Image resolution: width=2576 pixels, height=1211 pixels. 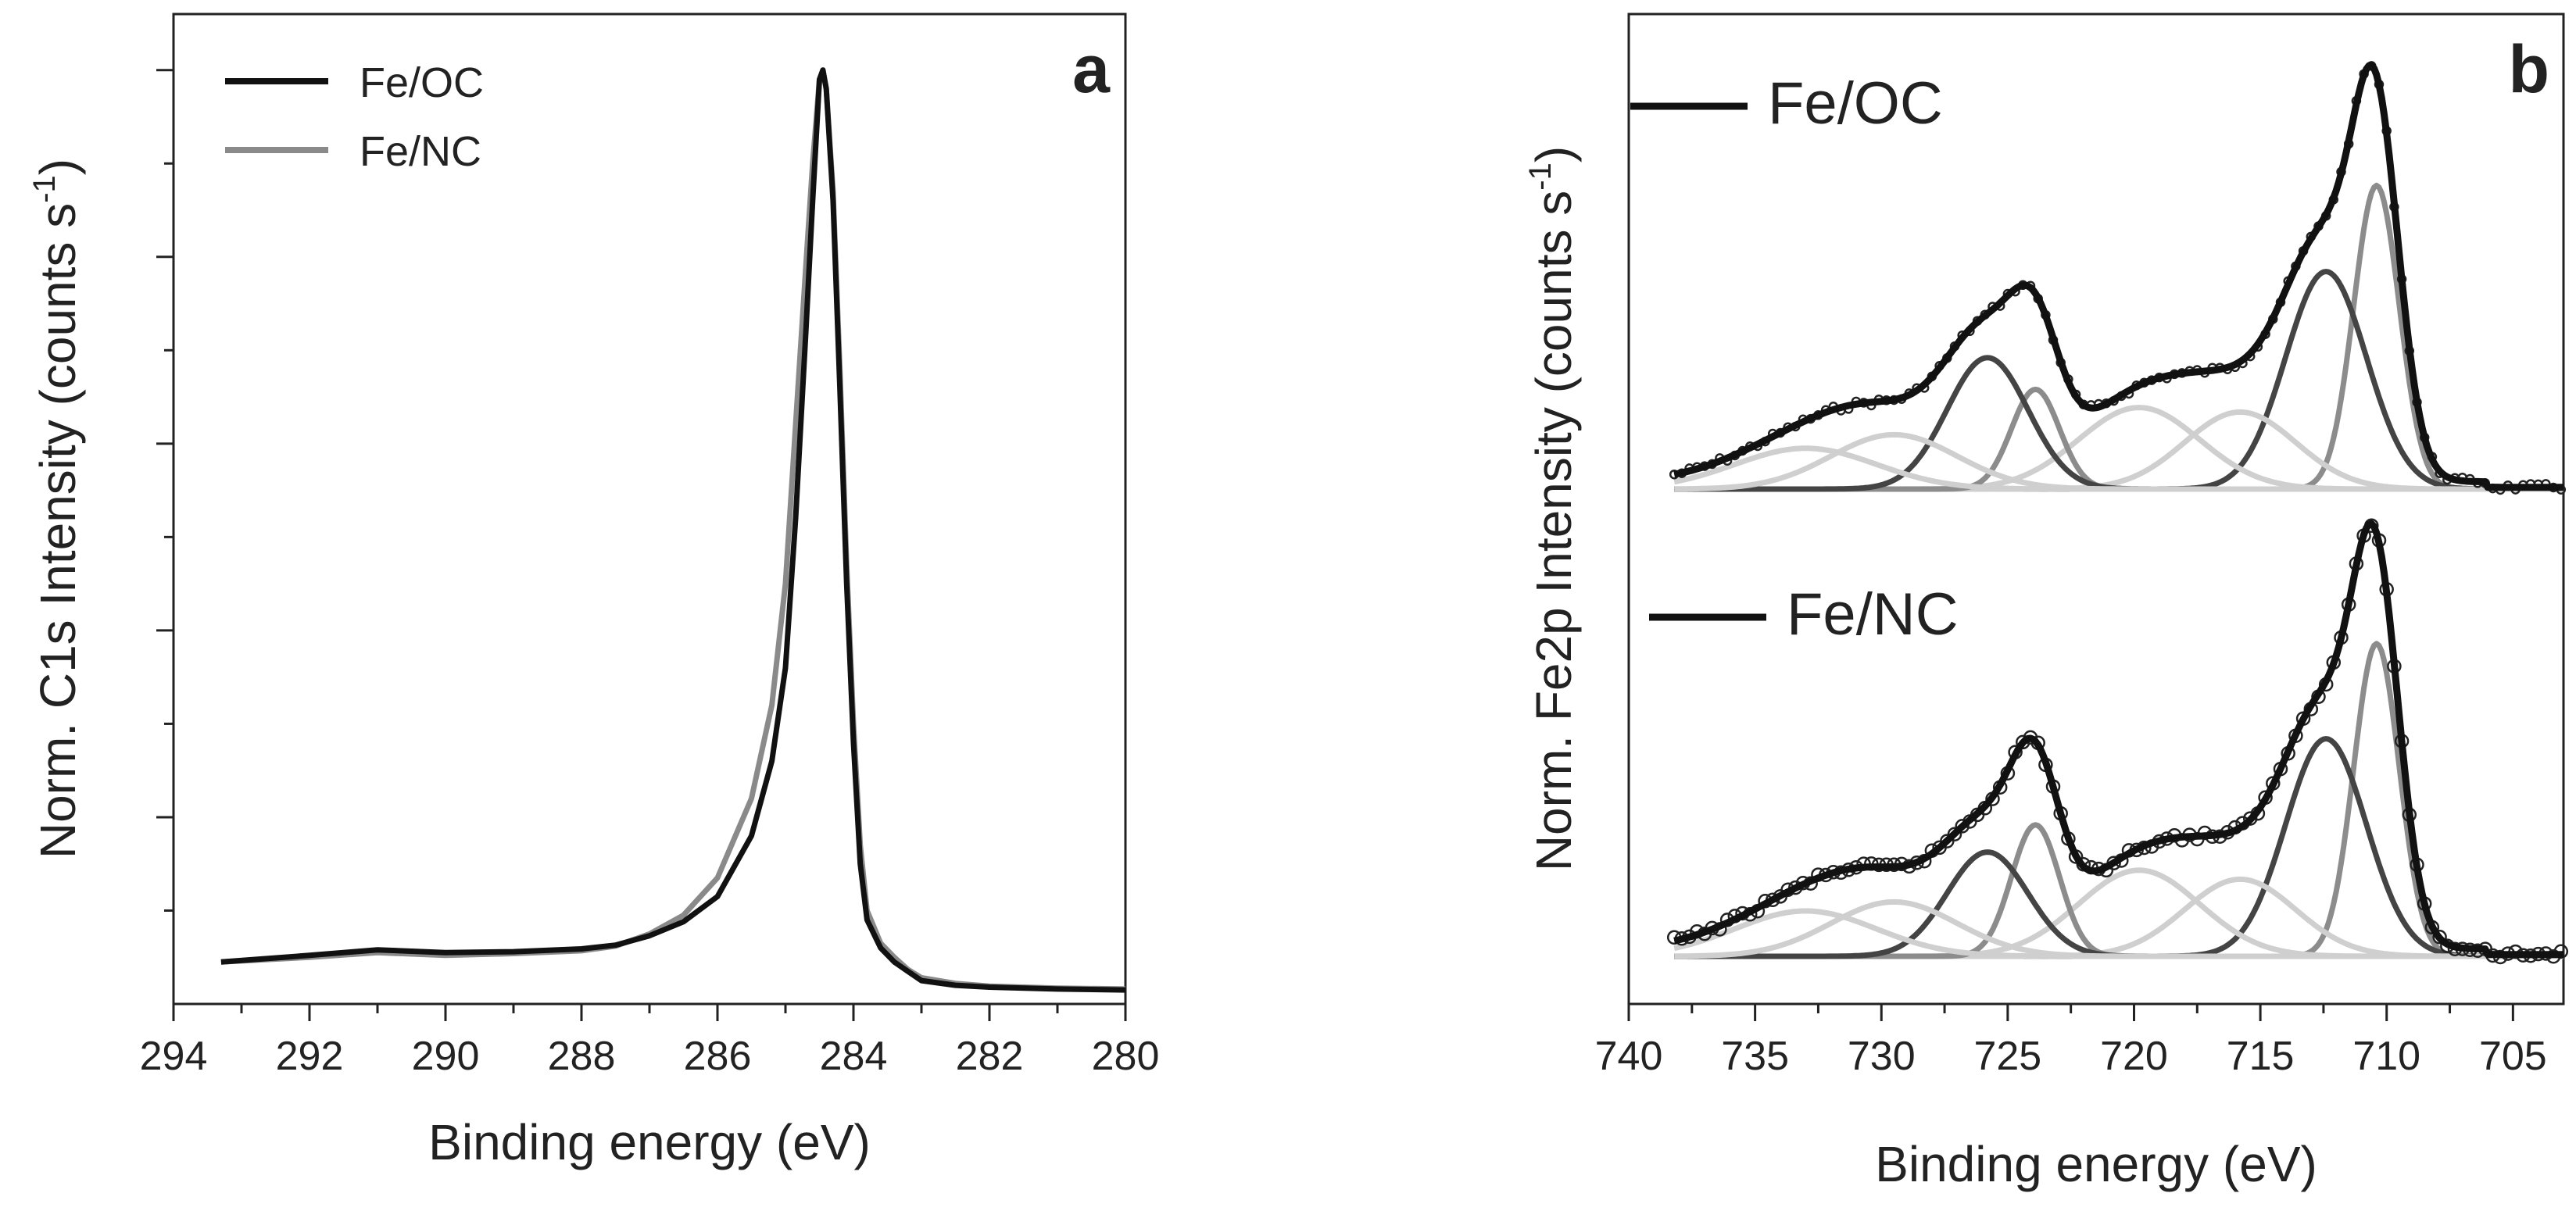 I want to click on x-tick-label-a-280: 280, so click(x=1126, y=1056).